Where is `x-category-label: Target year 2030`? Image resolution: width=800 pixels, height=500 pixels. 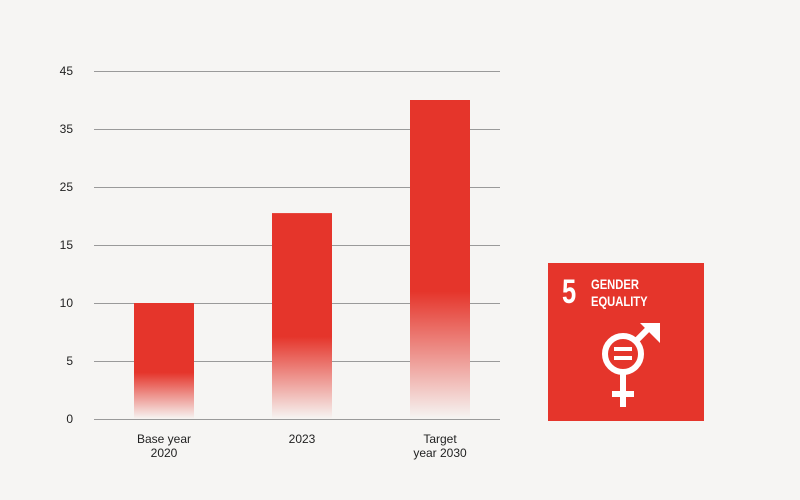
x-category-label: Target year 2030 is located at coordinates (440, 446).